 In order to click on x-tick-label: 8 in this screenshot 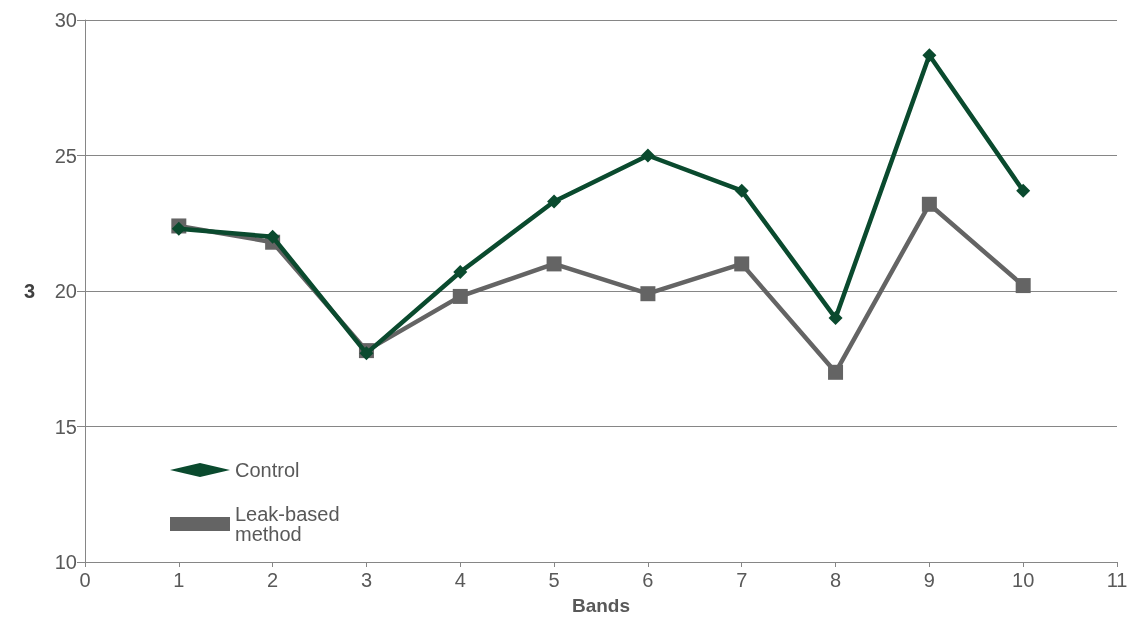, I will do `click(835, 580)`.